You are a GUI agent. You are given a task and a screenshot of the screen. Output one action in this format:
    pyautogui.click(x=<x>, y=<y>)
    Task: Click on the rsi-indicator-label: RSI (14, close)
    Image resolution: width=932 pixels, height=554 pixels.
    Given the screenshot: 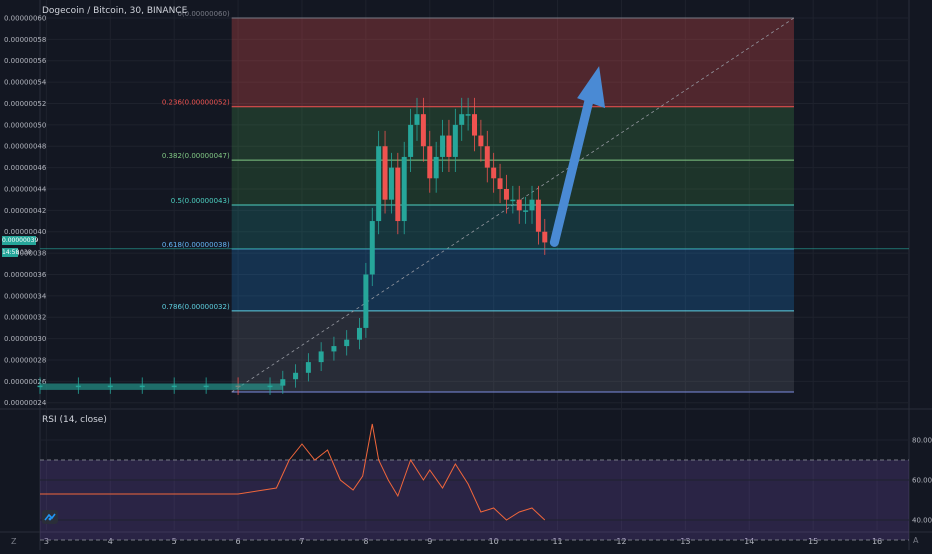 What is the action you would take?
    pyautogui.click(x=74, y=420)
    